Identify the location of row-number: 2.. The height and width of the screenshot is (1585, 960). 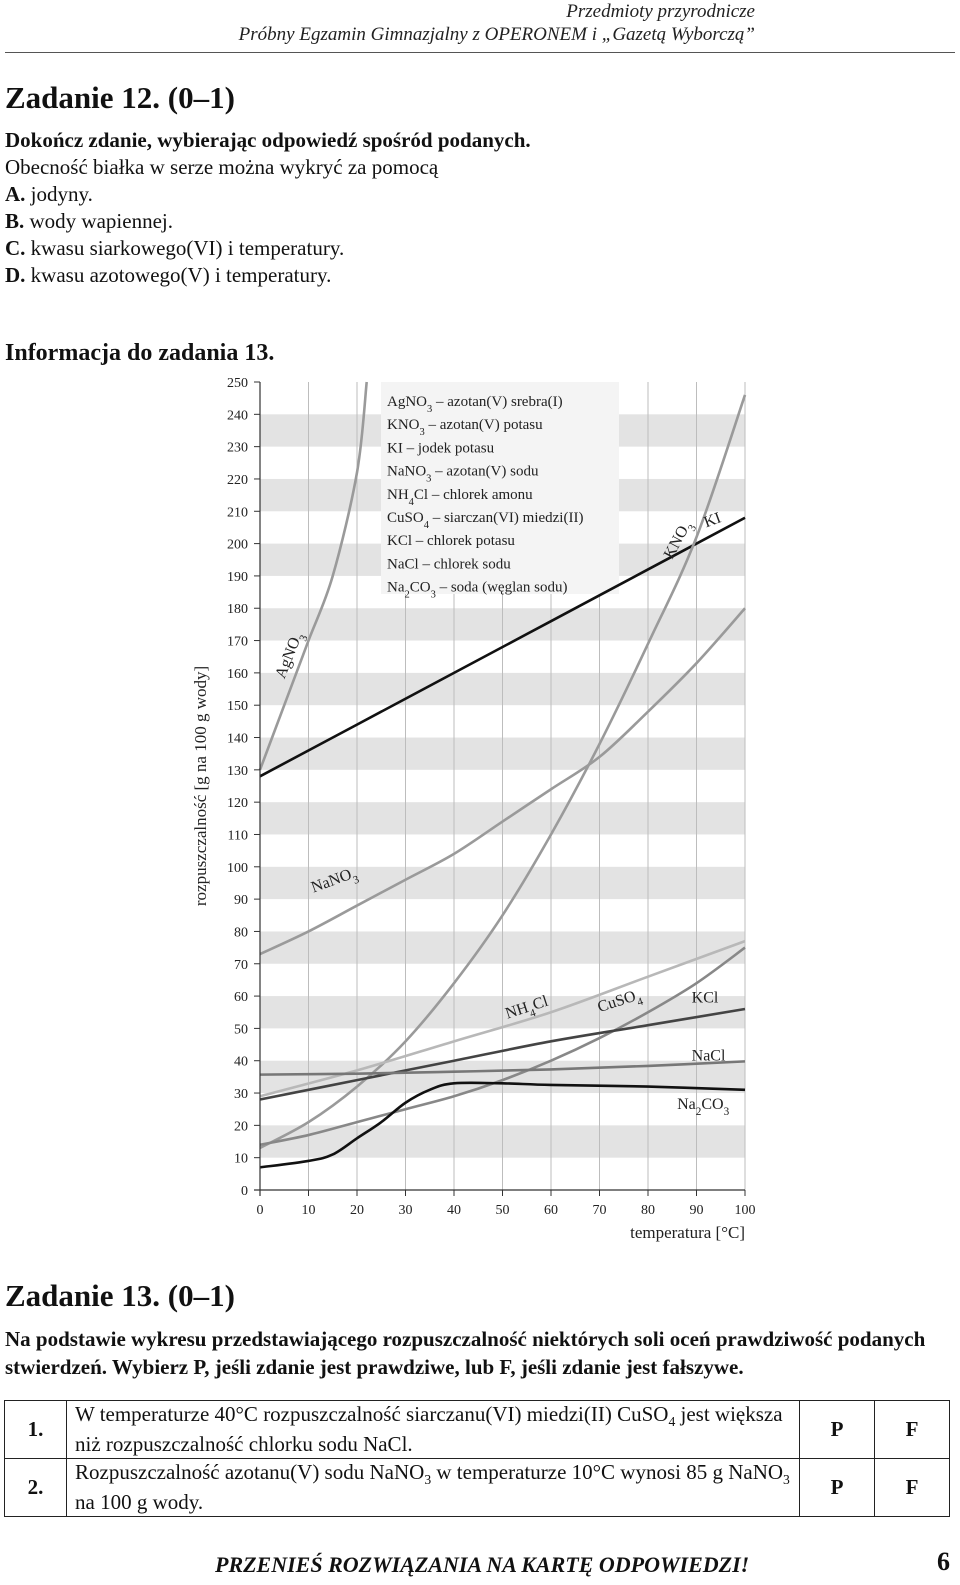
(35, 1488).